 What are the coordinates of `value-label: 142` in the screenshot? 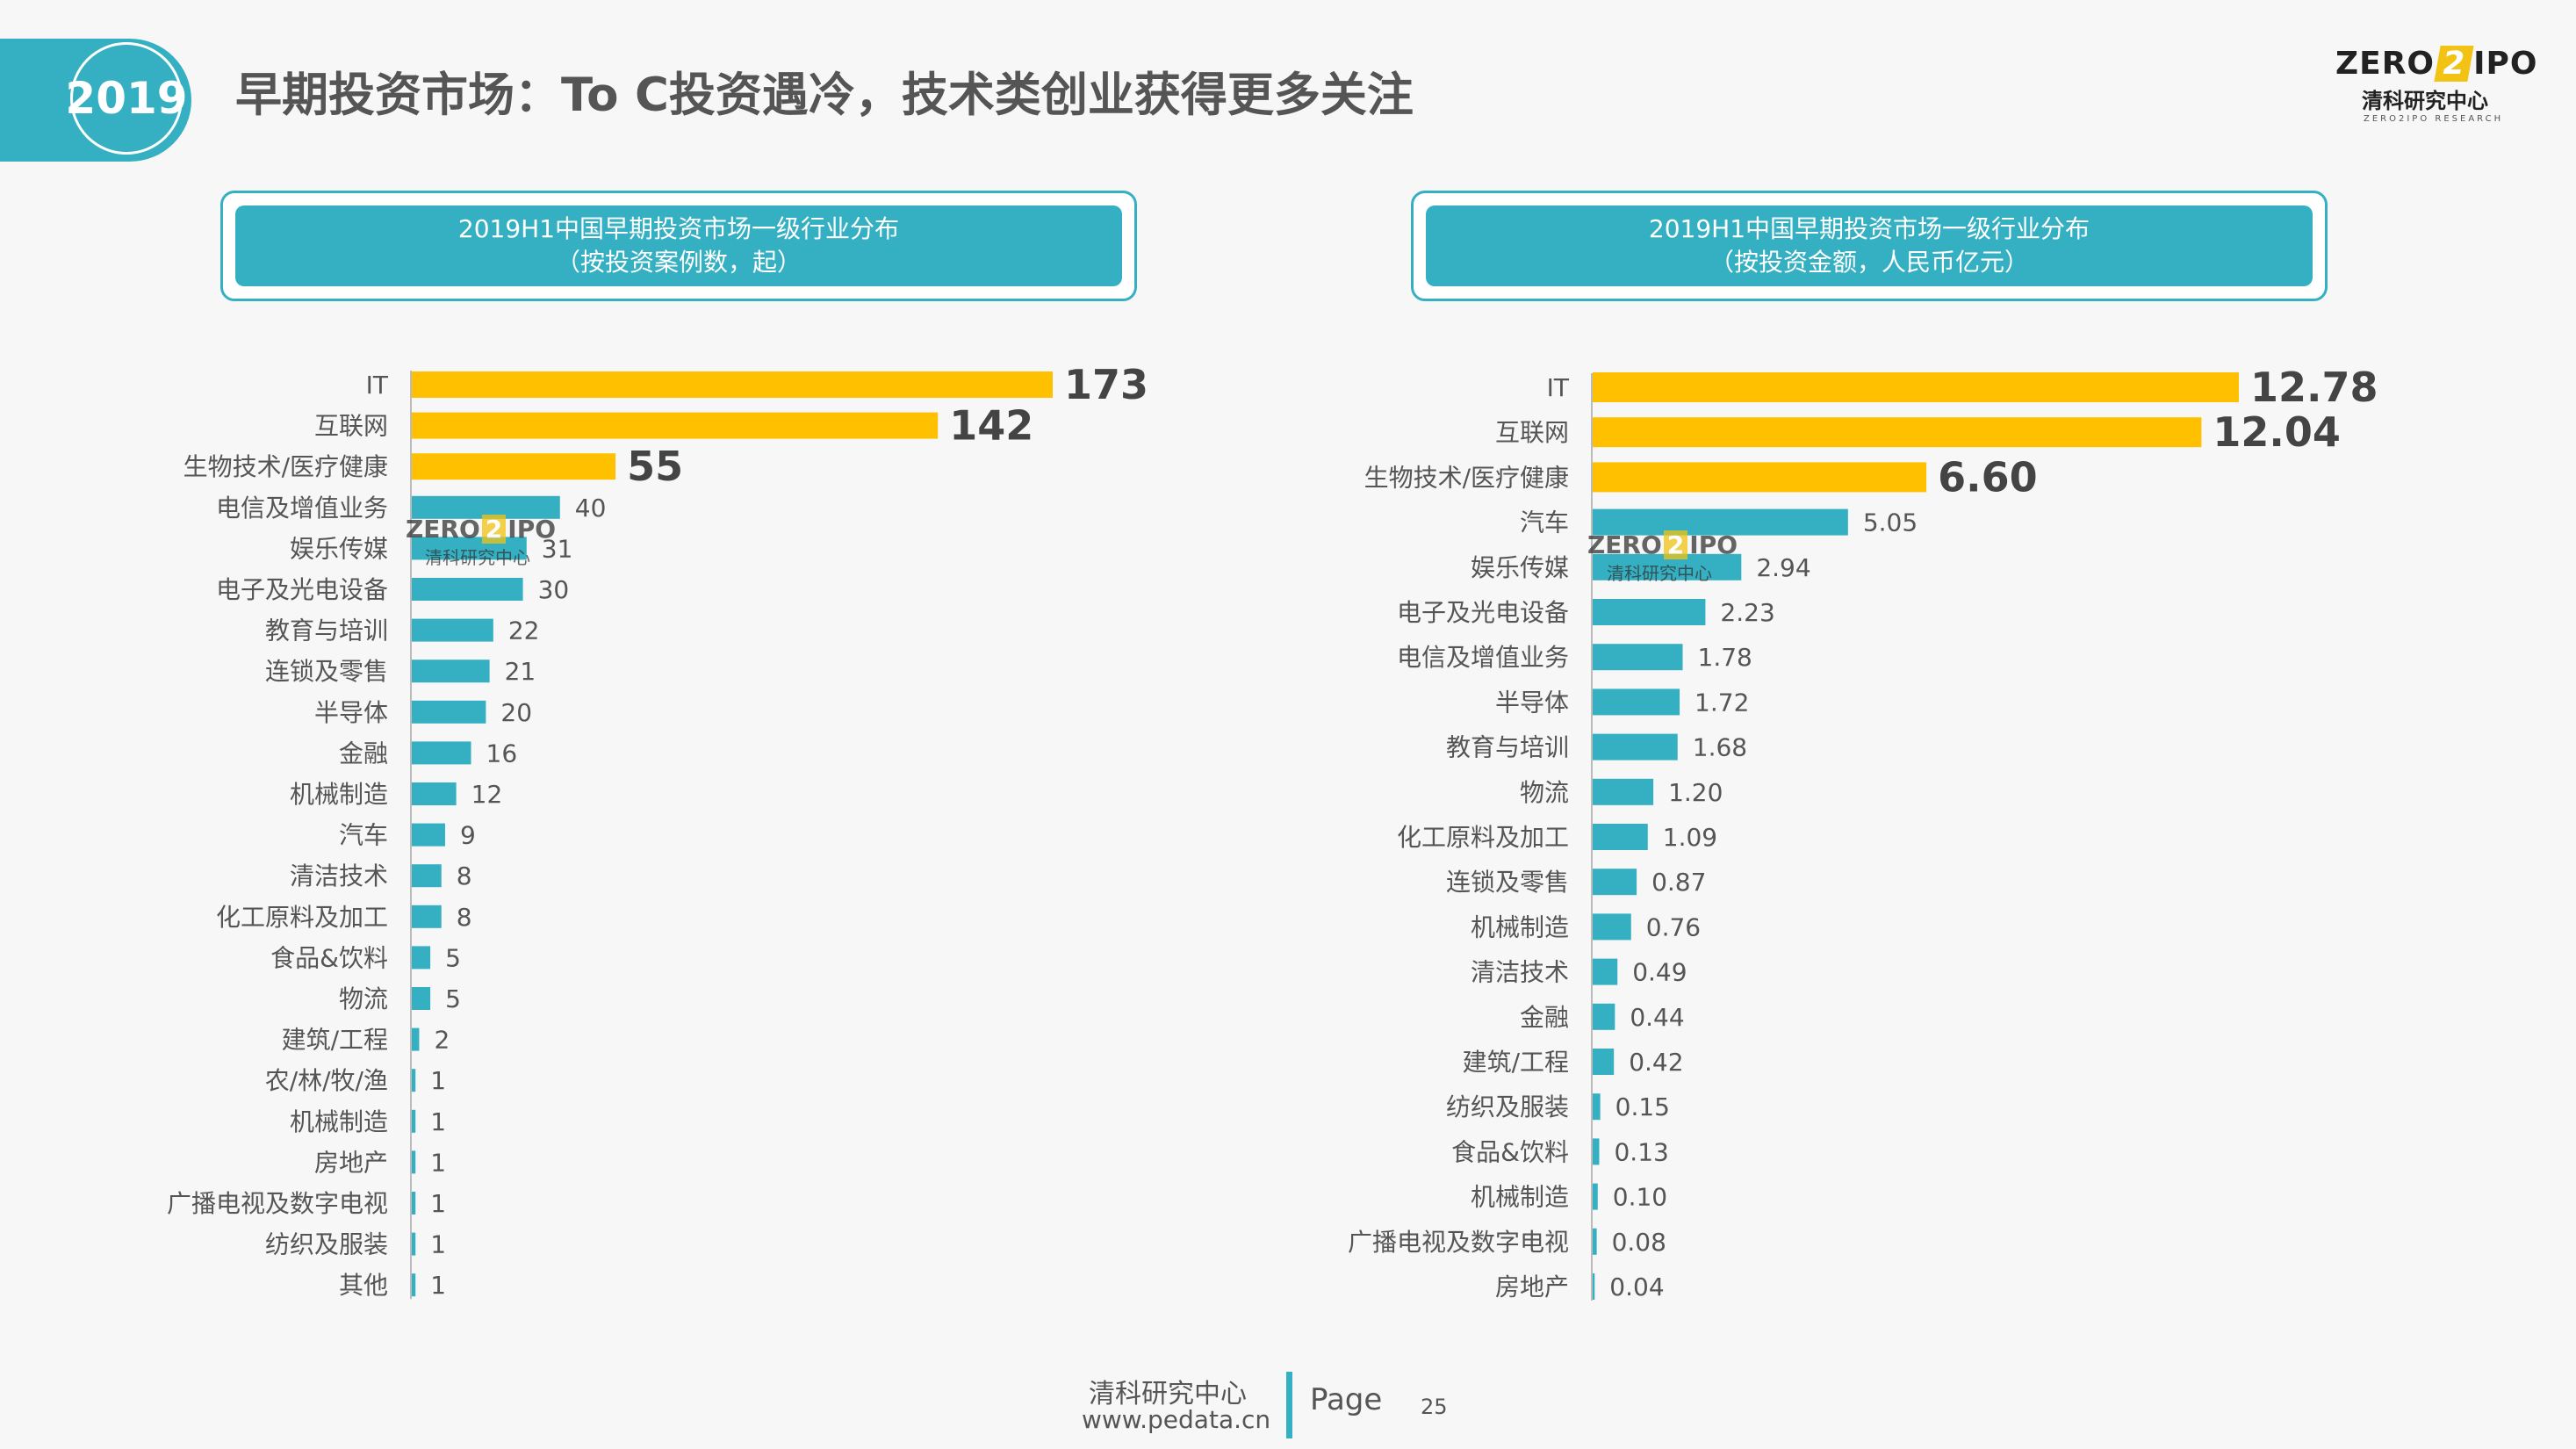 It's located at (991, 426).